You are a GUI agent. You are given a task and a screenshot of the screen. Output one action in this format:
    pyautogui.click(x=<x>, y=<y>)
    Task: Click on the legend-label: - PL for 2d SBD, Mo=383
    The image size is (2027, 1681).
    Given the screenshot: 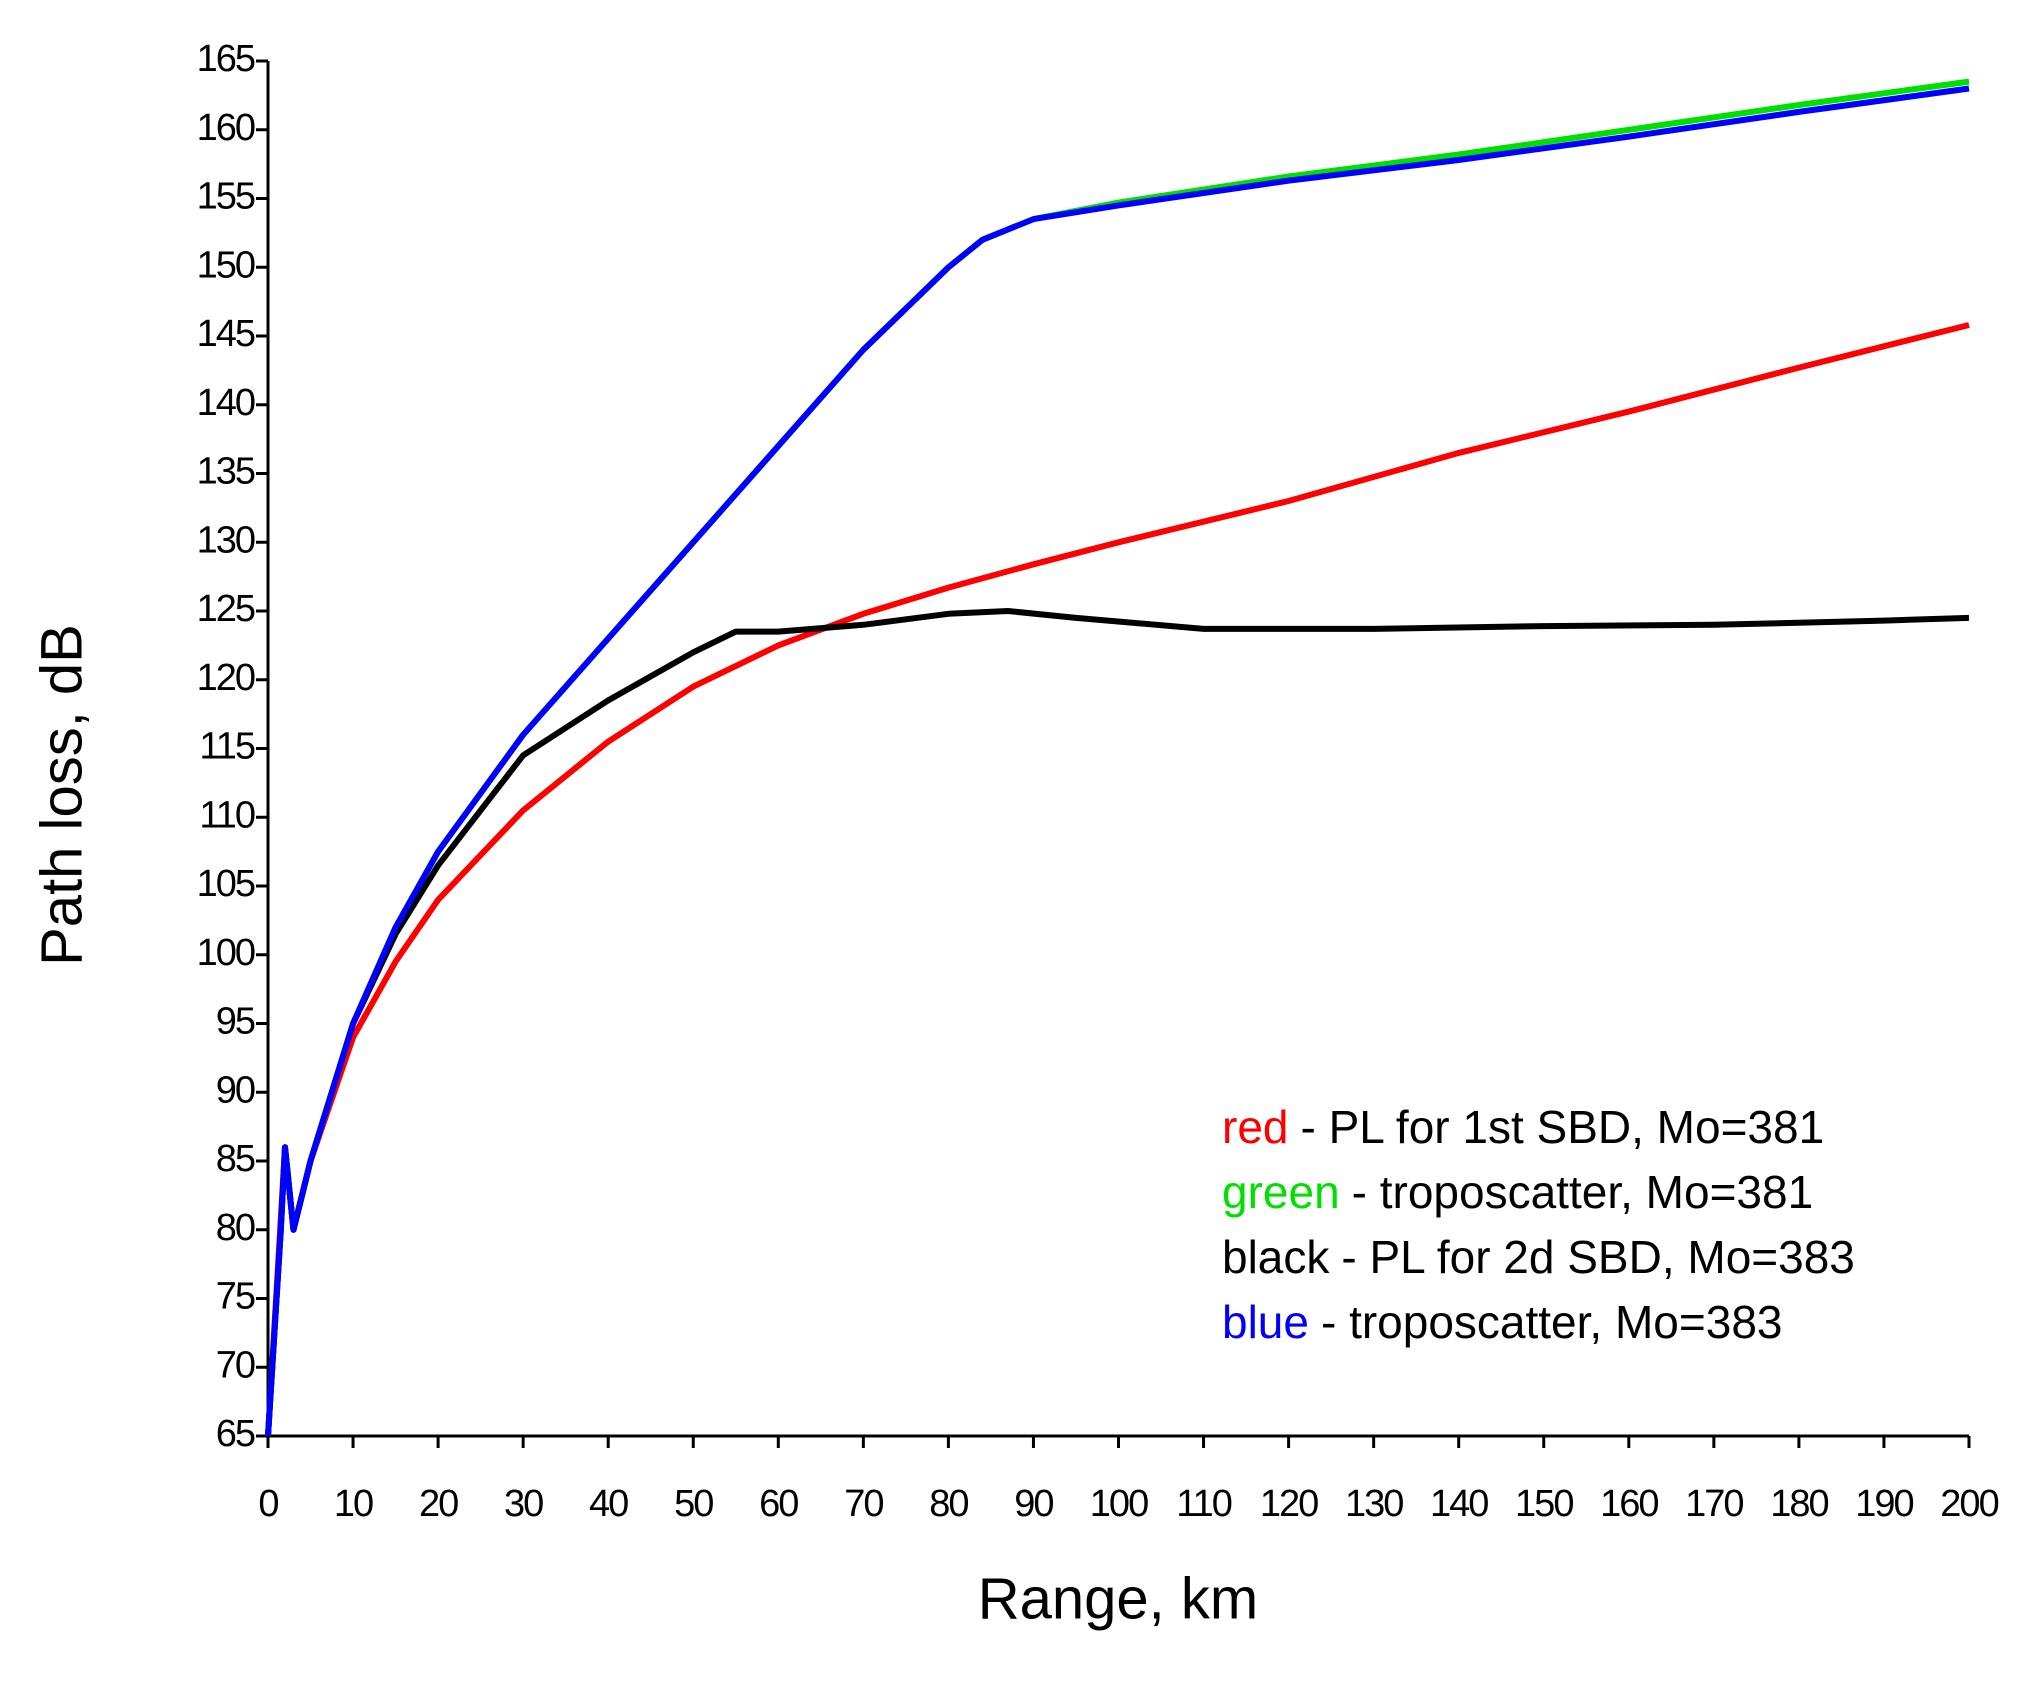 What is the action you would take?
    pyautogui.click(x=1598, y=1257)
    